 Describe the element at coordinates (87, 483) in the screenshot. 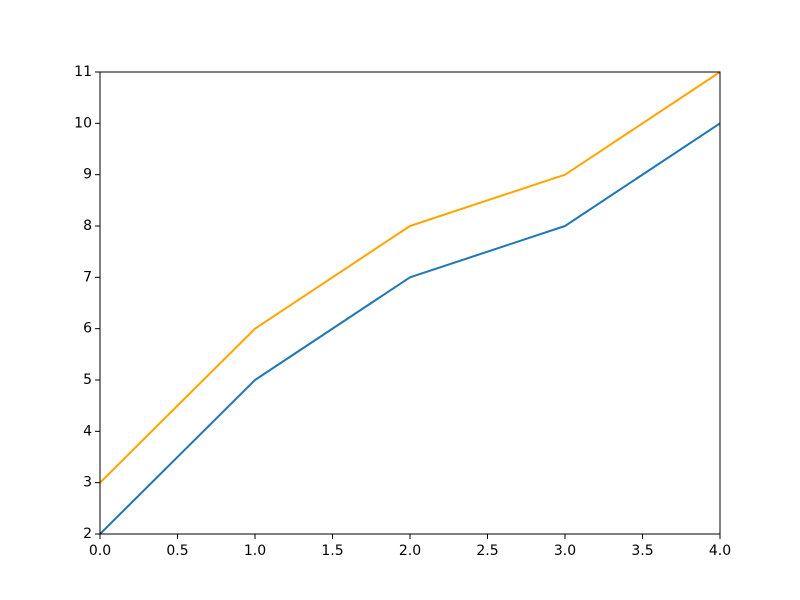

I see `y-tick-label: 3` at that location.